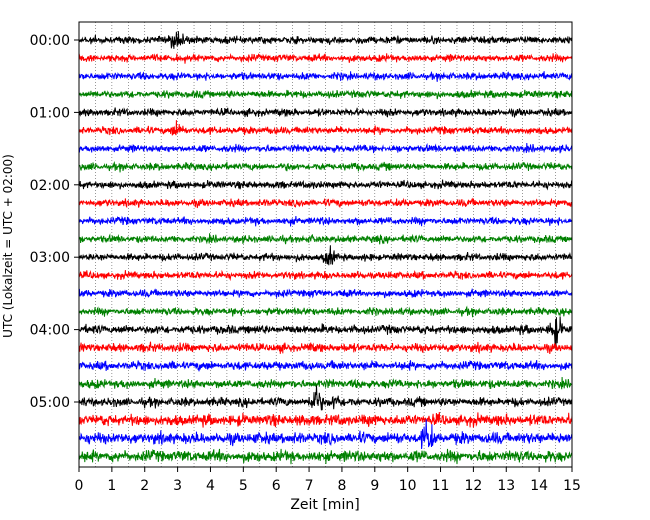 The height and width of the screenshot is (520, 650). What do you see at coordinates (50, 258) in the screenshot?
I see `y-tick-label: 03:00` at bounding box center [50, 258].